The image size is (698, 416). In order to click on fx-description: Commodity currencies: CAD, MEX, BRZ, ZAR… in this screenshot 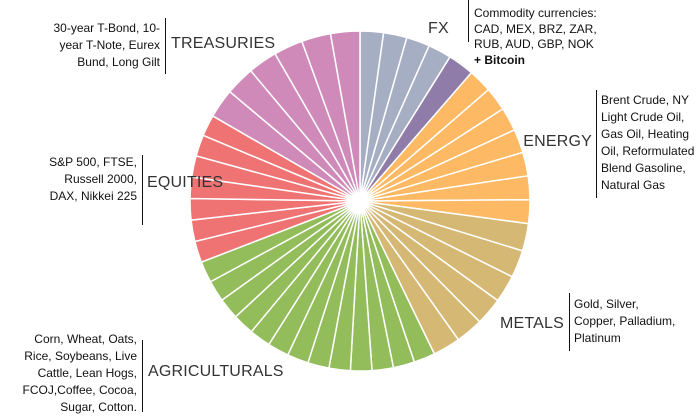, I will do `click(535, 37)`.